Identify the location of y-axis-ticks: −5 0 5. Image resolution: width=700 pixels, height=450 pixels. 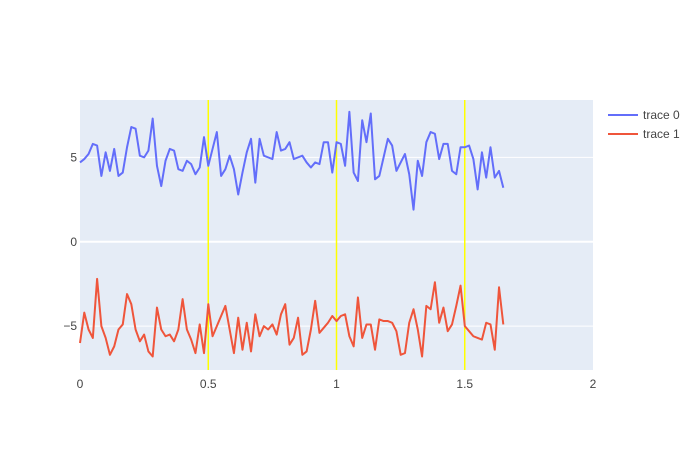
(70, 241).